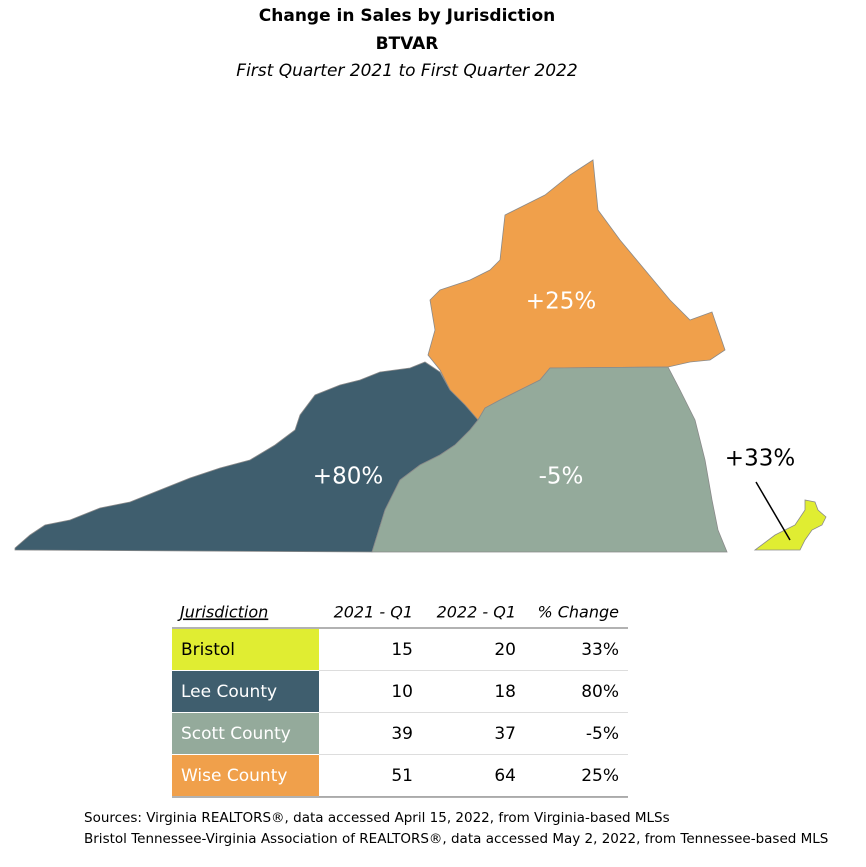 This screenshot has width=866, height=867. Describe the element at coordinates (505, 650) in the screenshot. I see `cell: 20` at that location.